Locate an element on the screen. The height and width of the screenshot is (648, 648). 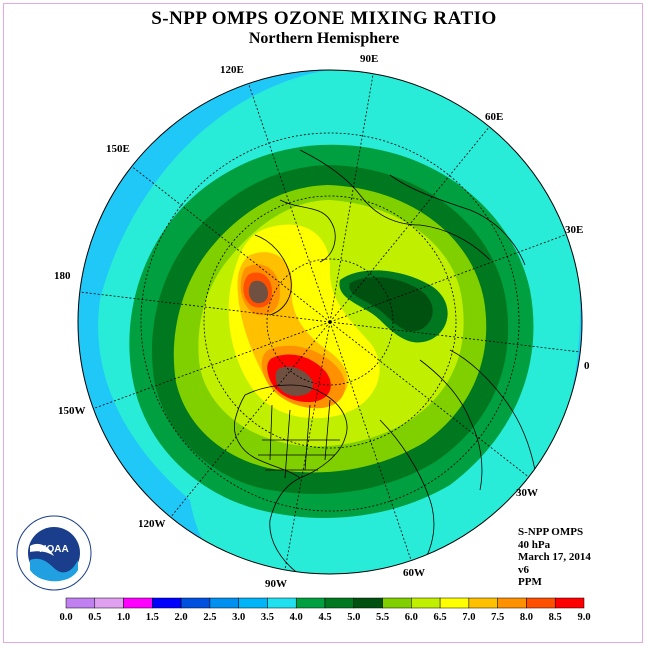
noaa-logo-text: NOAA is located at coordinates (53, 549).